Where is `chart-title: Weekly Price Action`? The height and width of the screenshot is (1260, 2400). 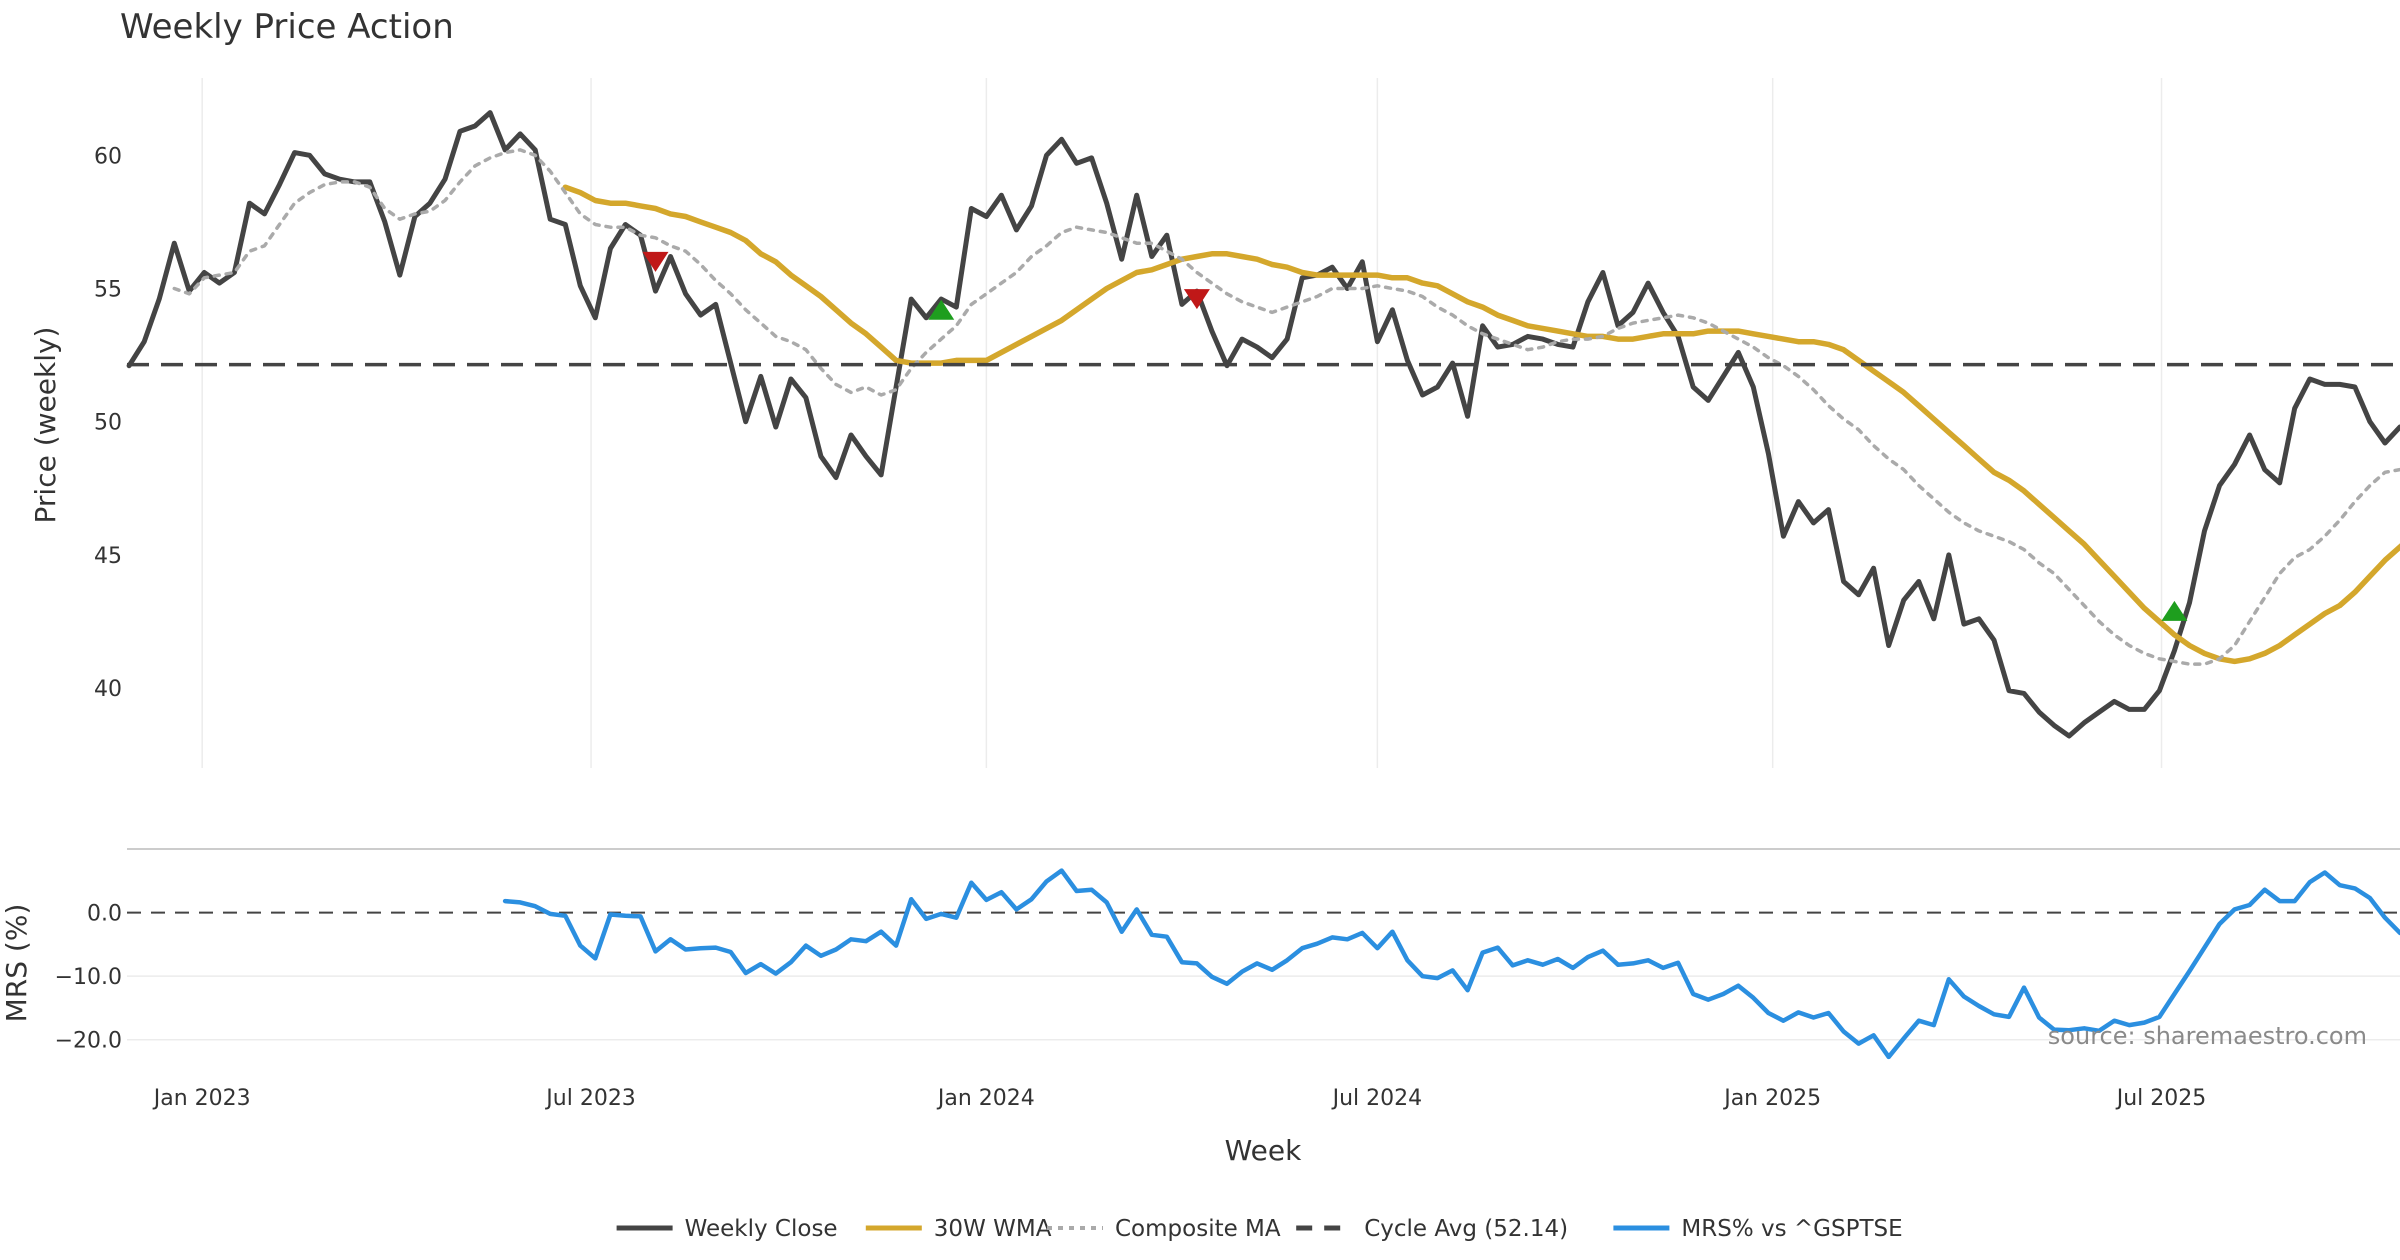
chart-title: Weekly Price Action is located at coordinates (287, 27).